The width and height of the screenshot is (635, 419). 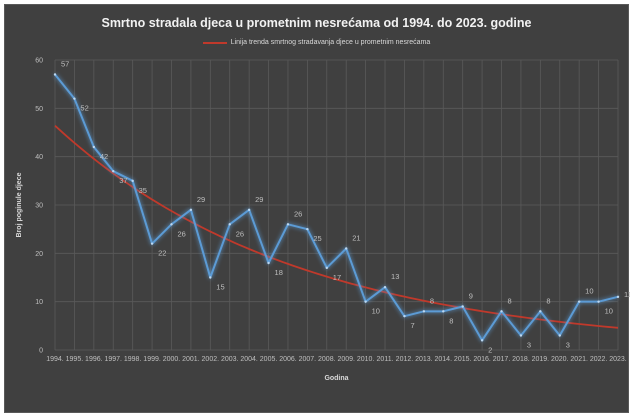 What do you see at coordinates (65, 64) in the screenshot?
I see `data-label: 57` at bounding box center [65, 64].